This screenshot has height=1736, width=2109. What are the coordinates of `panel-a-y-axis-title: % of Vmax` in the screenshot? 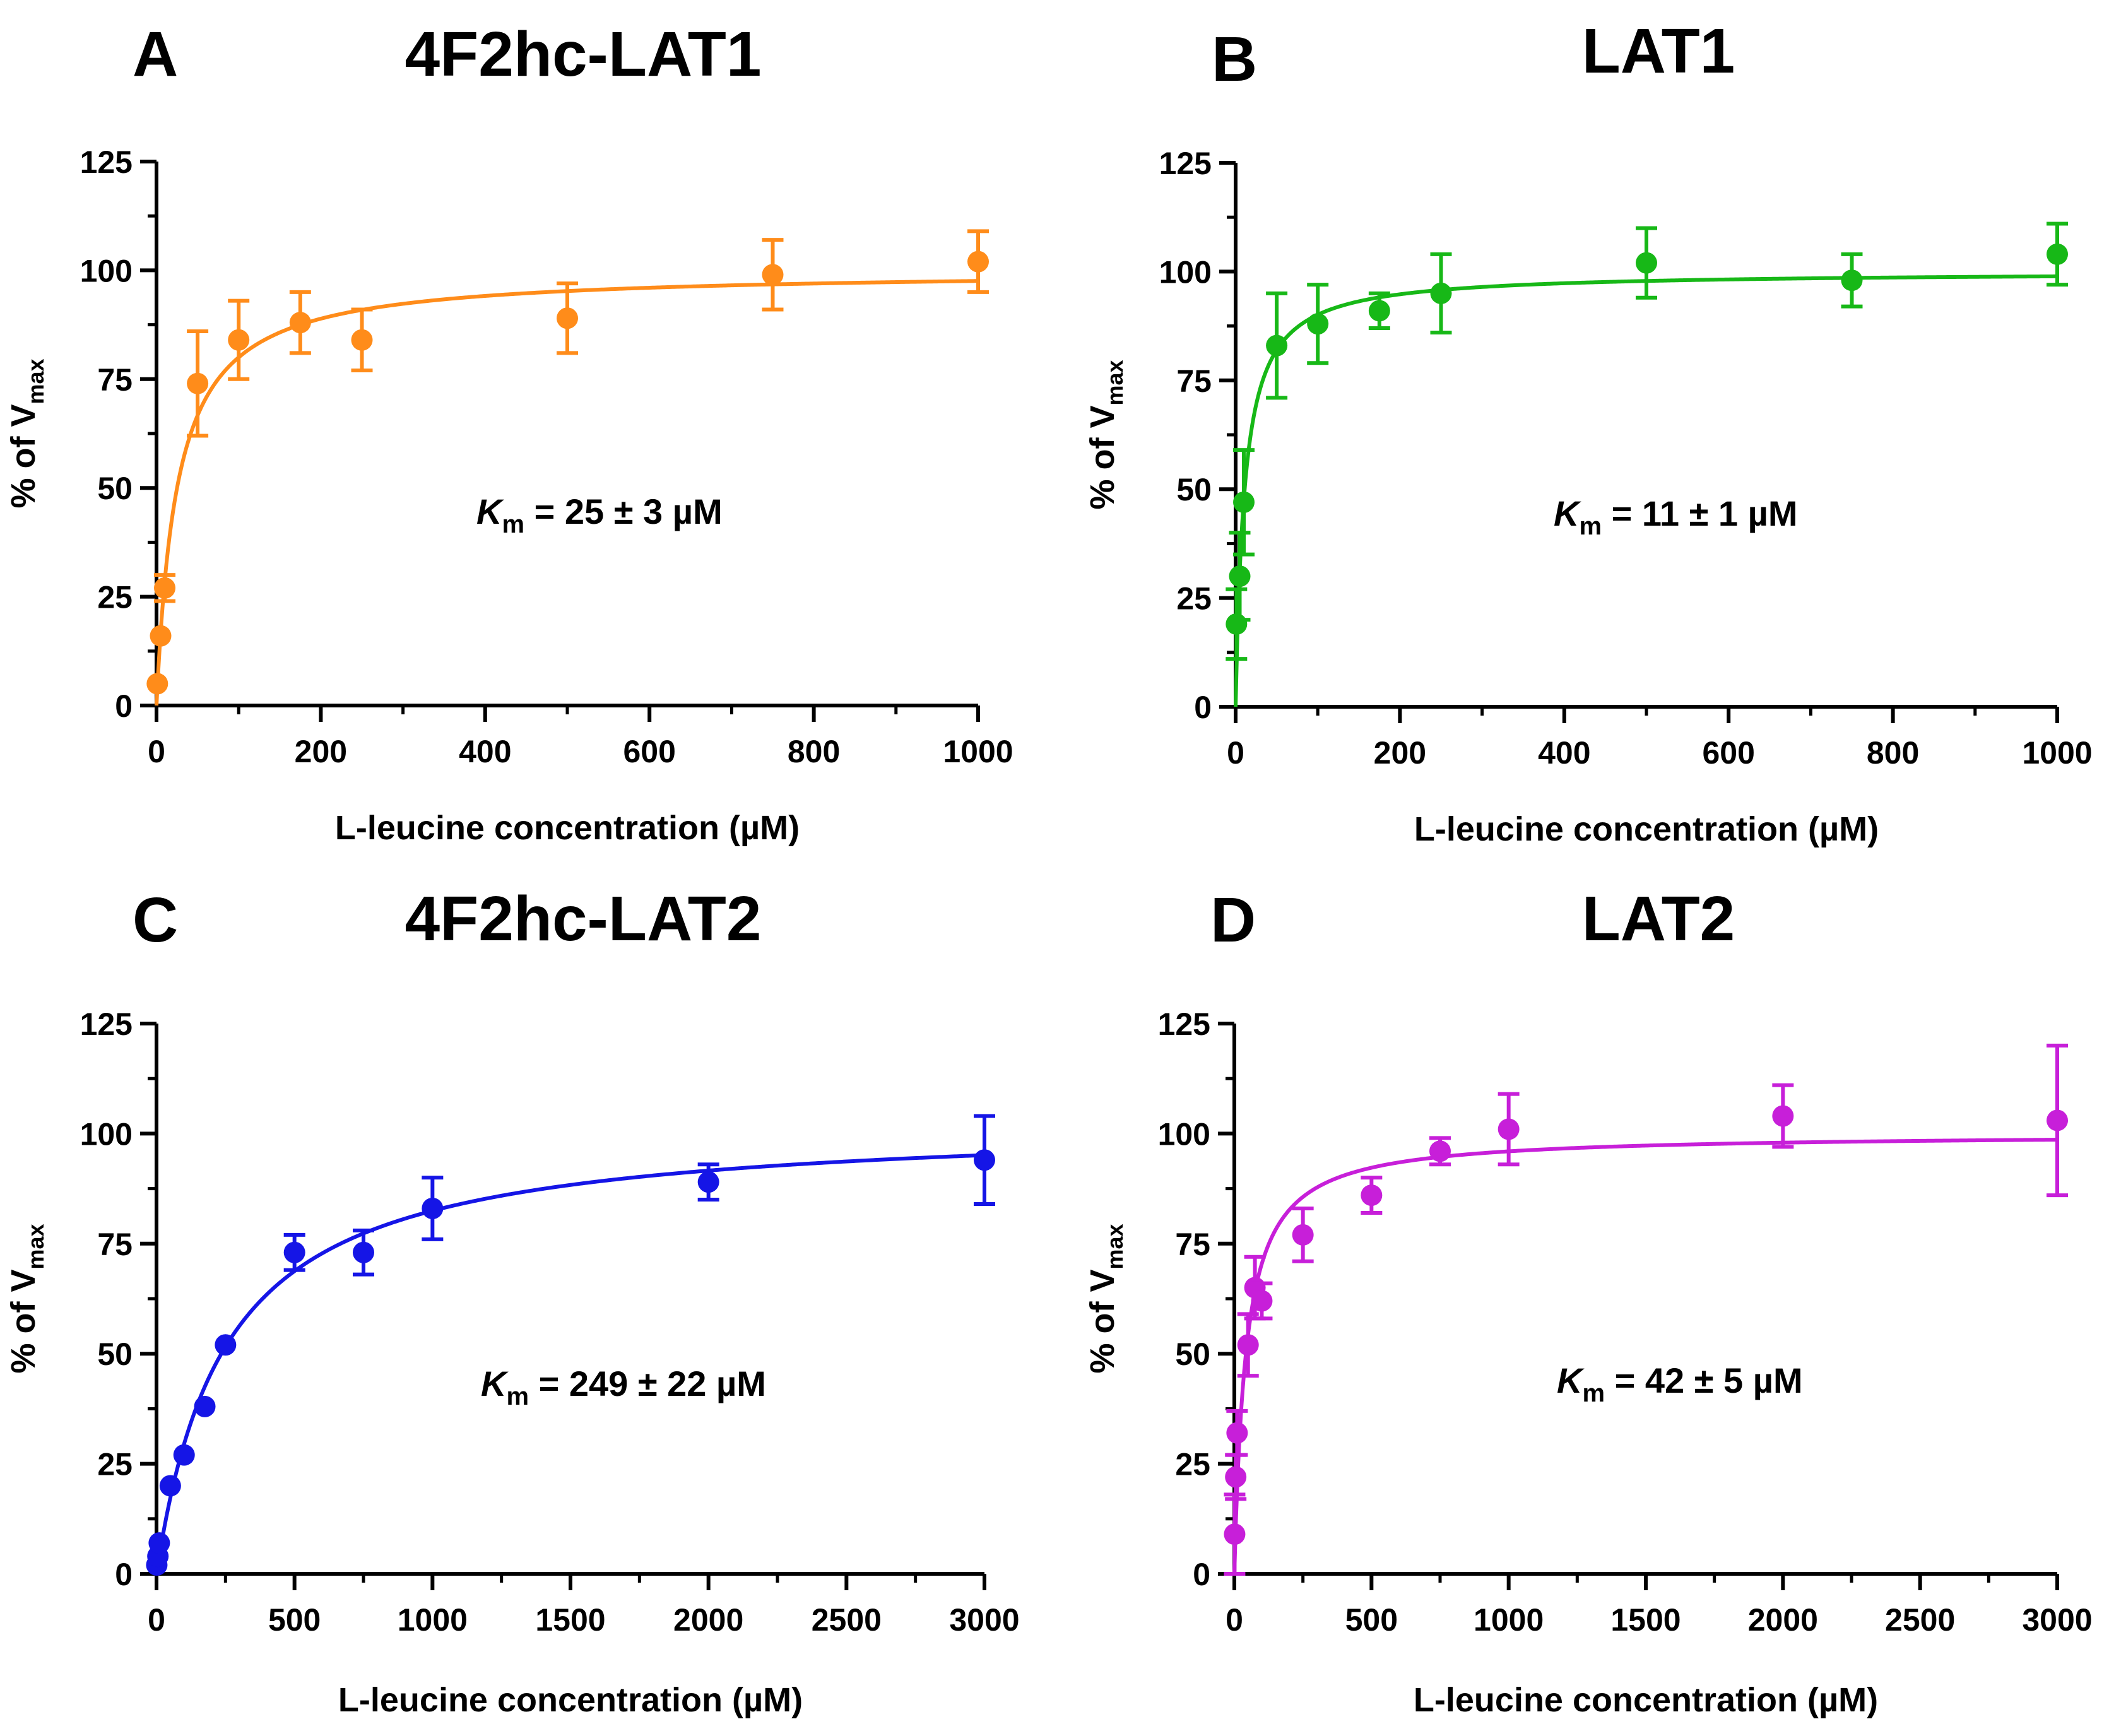 It's located at (26, 433).